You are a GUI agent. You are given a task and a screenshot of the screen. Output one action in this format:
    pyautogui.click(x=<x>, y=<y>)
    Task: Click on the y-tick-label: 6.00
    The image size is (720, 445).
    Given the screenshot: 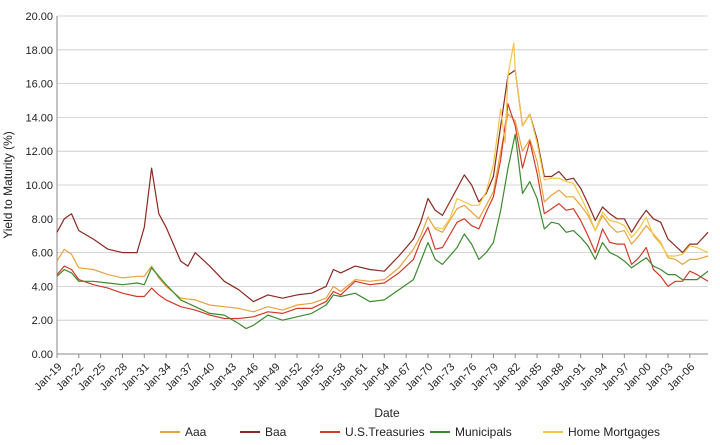 What is the action you would take?
    pyautogui.click(x=42, y=254)
    